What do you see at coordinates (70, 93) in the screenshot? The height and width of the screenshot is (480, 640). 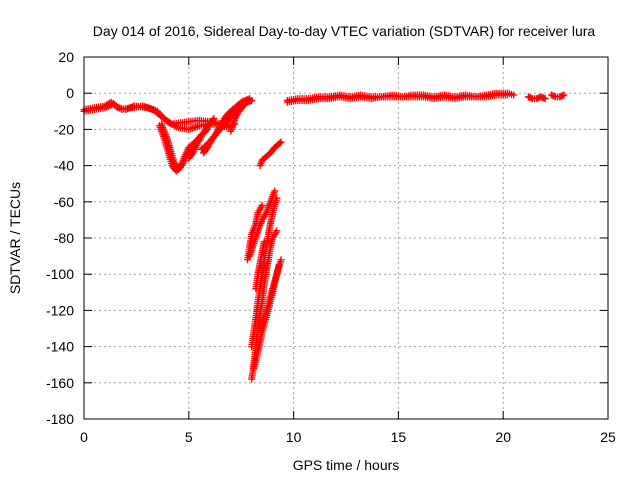 I see `y-tick-label: 0` at bounding box center [70, 93].